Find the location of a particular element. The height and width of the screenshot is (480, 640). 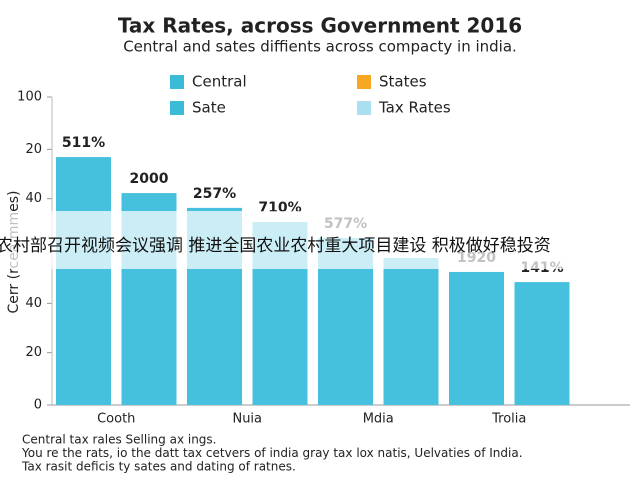

chart-title: Tax Rates, across Government 2016 is located at coordinates (320, 26).